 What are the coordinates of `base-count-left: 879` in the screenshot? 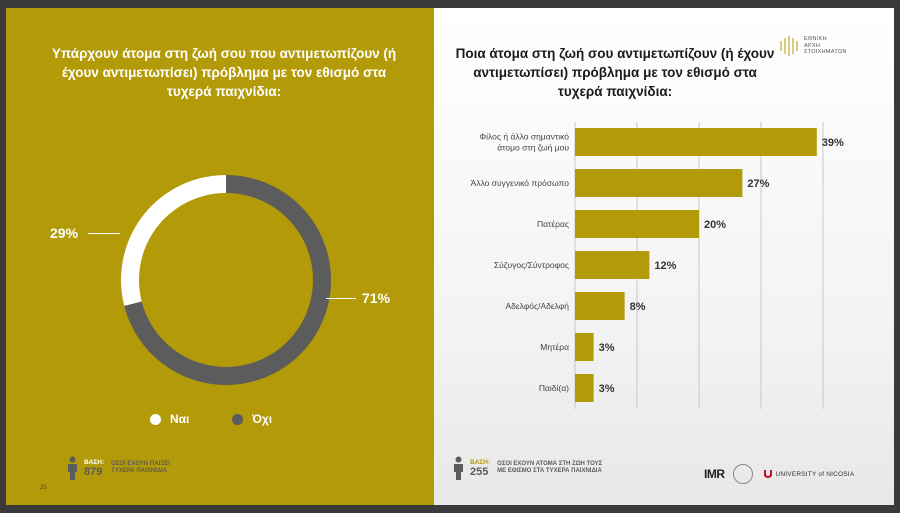 It's located at (93, 471).